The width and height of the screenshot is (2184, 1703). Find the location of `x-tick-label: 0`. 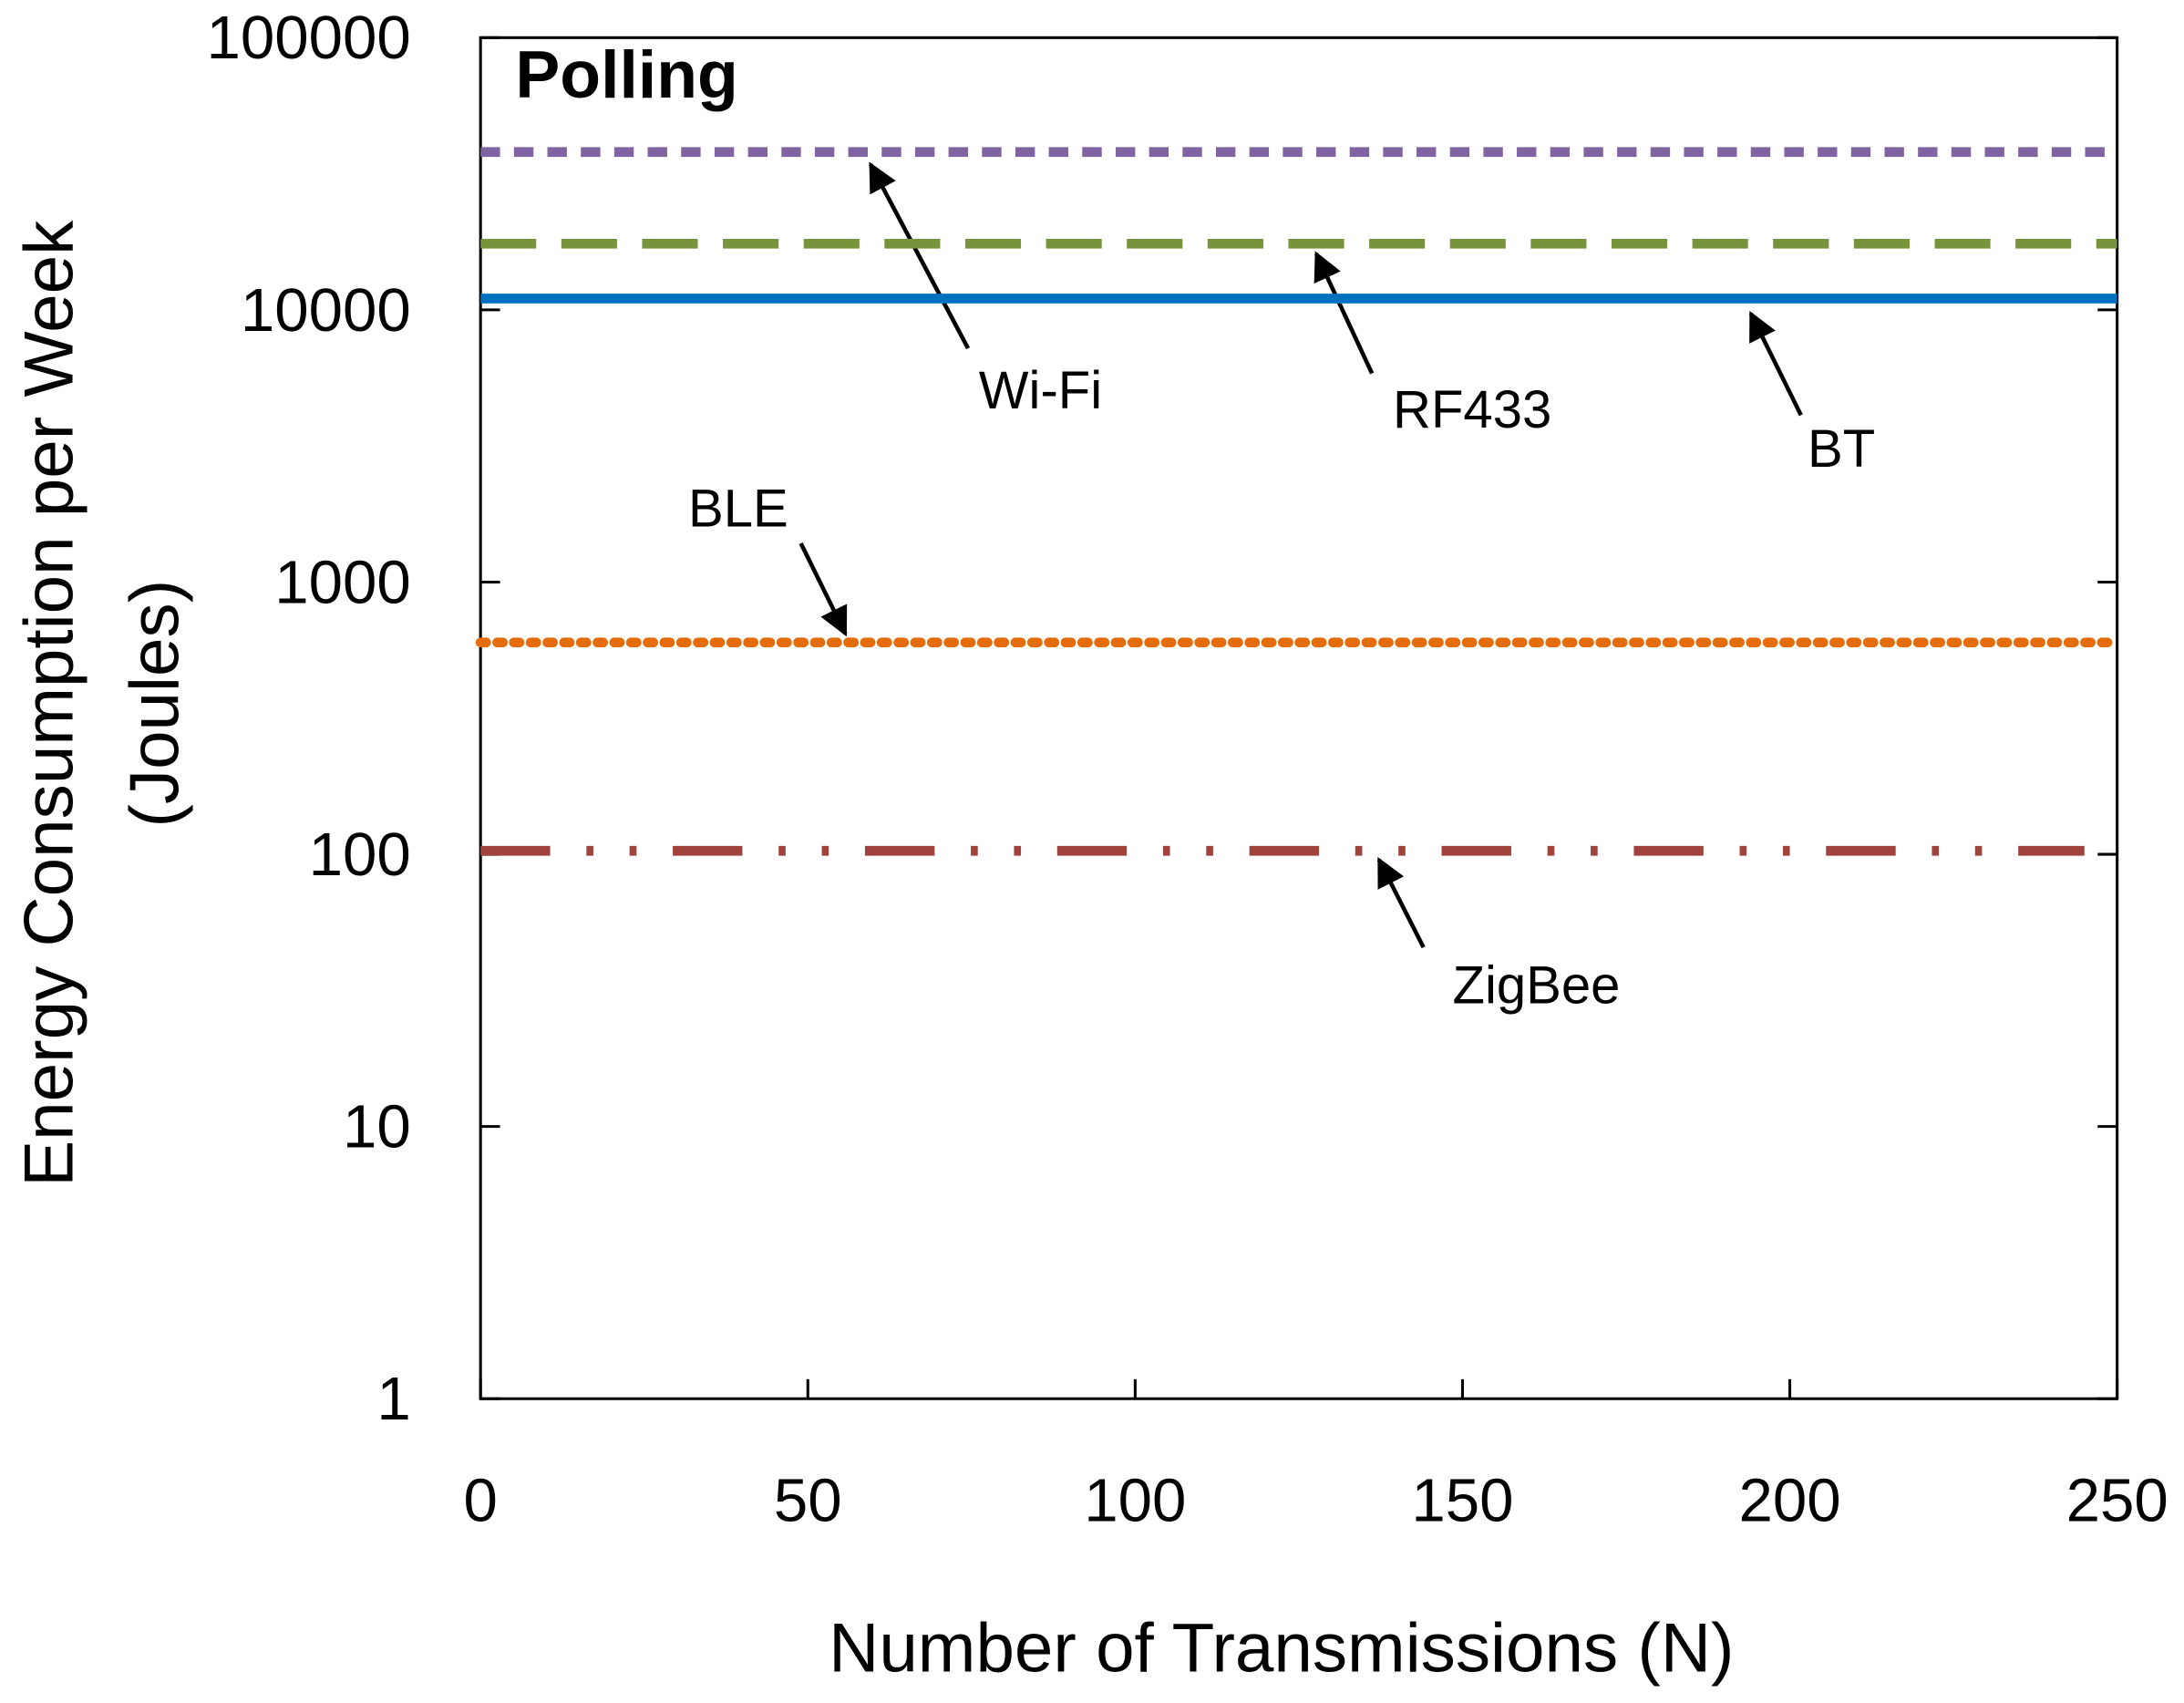

x-tick-label: 0 is located at coordinates (480, 1501).